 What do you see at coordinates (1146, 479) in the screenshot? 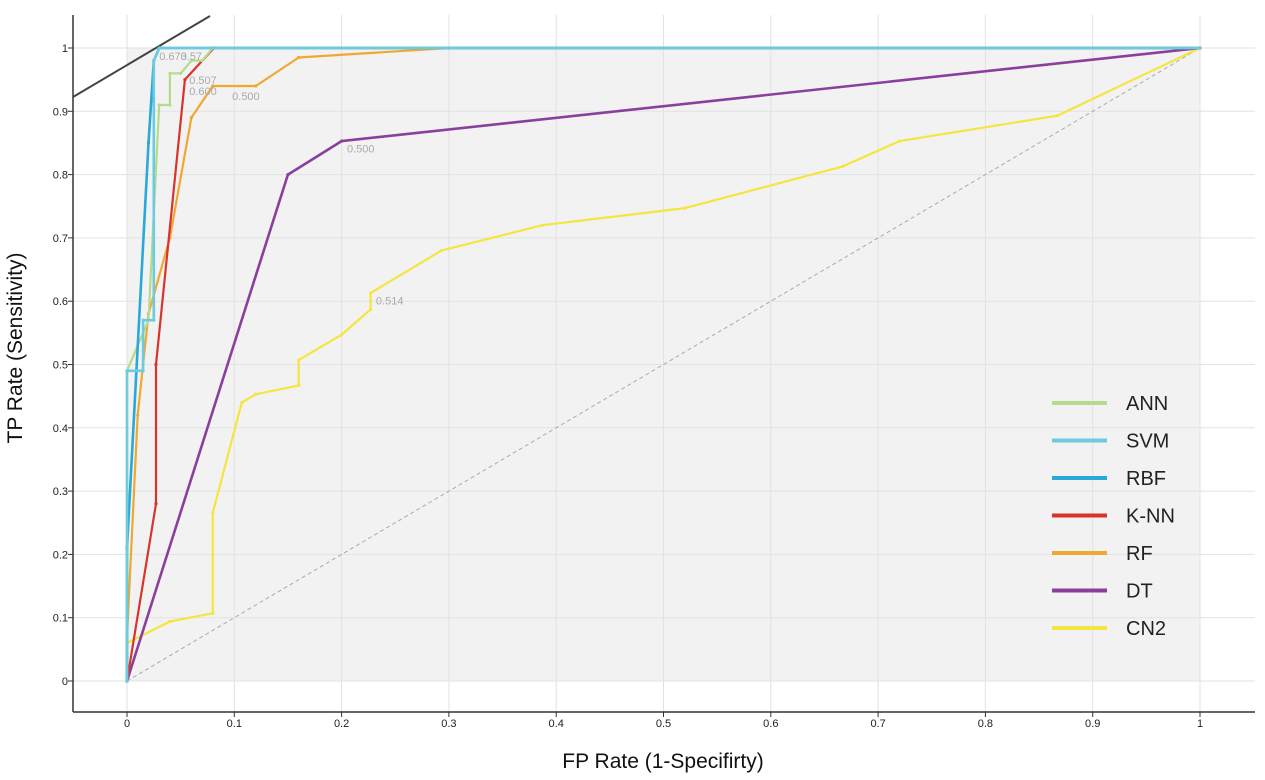
I see `legend-label-rbf: RBF` at bounding box center [1146, 479].